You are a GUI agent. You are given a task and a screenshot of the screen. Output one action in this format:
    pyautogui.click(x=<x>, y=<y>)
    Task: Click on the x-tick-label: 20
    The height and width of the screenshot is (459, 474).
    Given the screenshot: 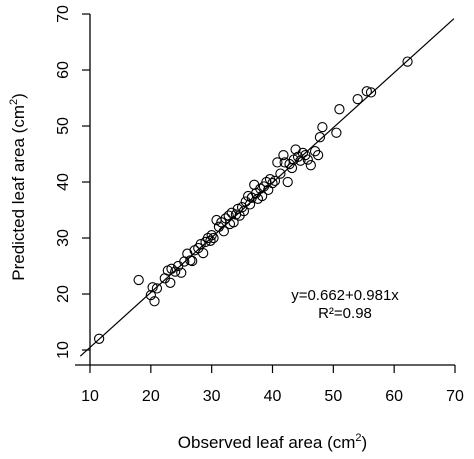 What is the action you would take?
    pyautogui.click(x=151, y=396)
    